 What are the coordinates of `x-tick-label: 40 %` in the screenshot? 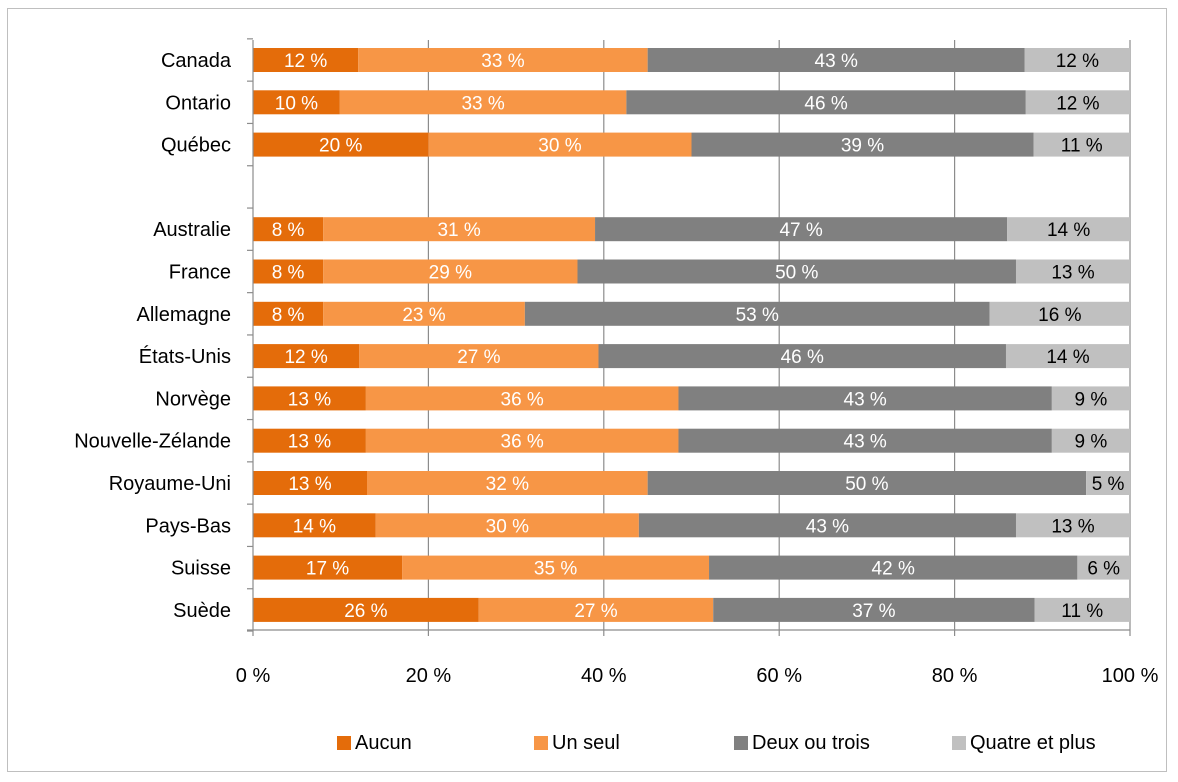 It's located at (604, 676).